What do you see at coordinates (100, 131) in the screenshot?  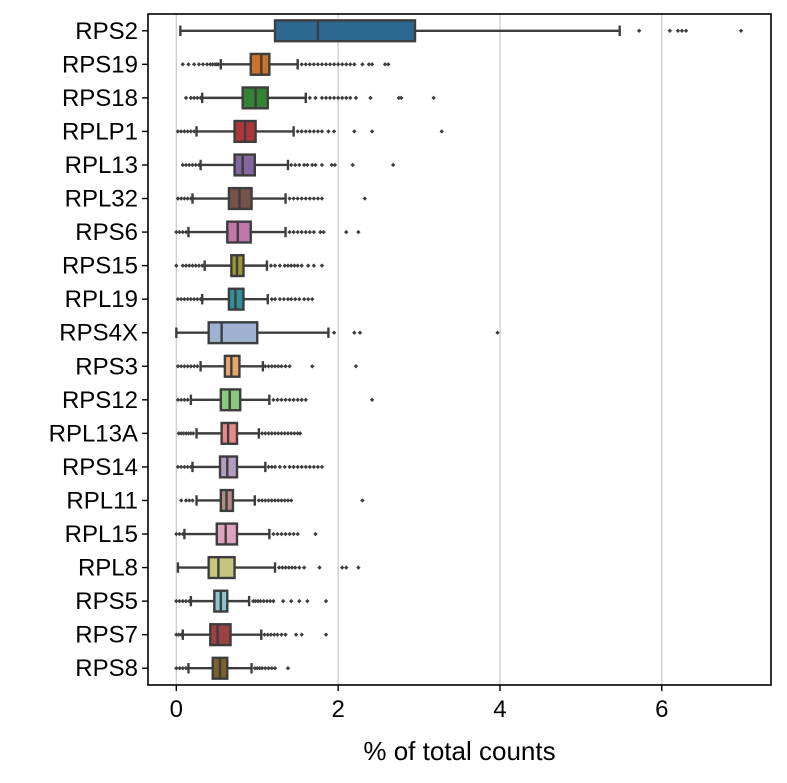 I see `y-tick-label: RPLP1` at bounding box center [100, 131].